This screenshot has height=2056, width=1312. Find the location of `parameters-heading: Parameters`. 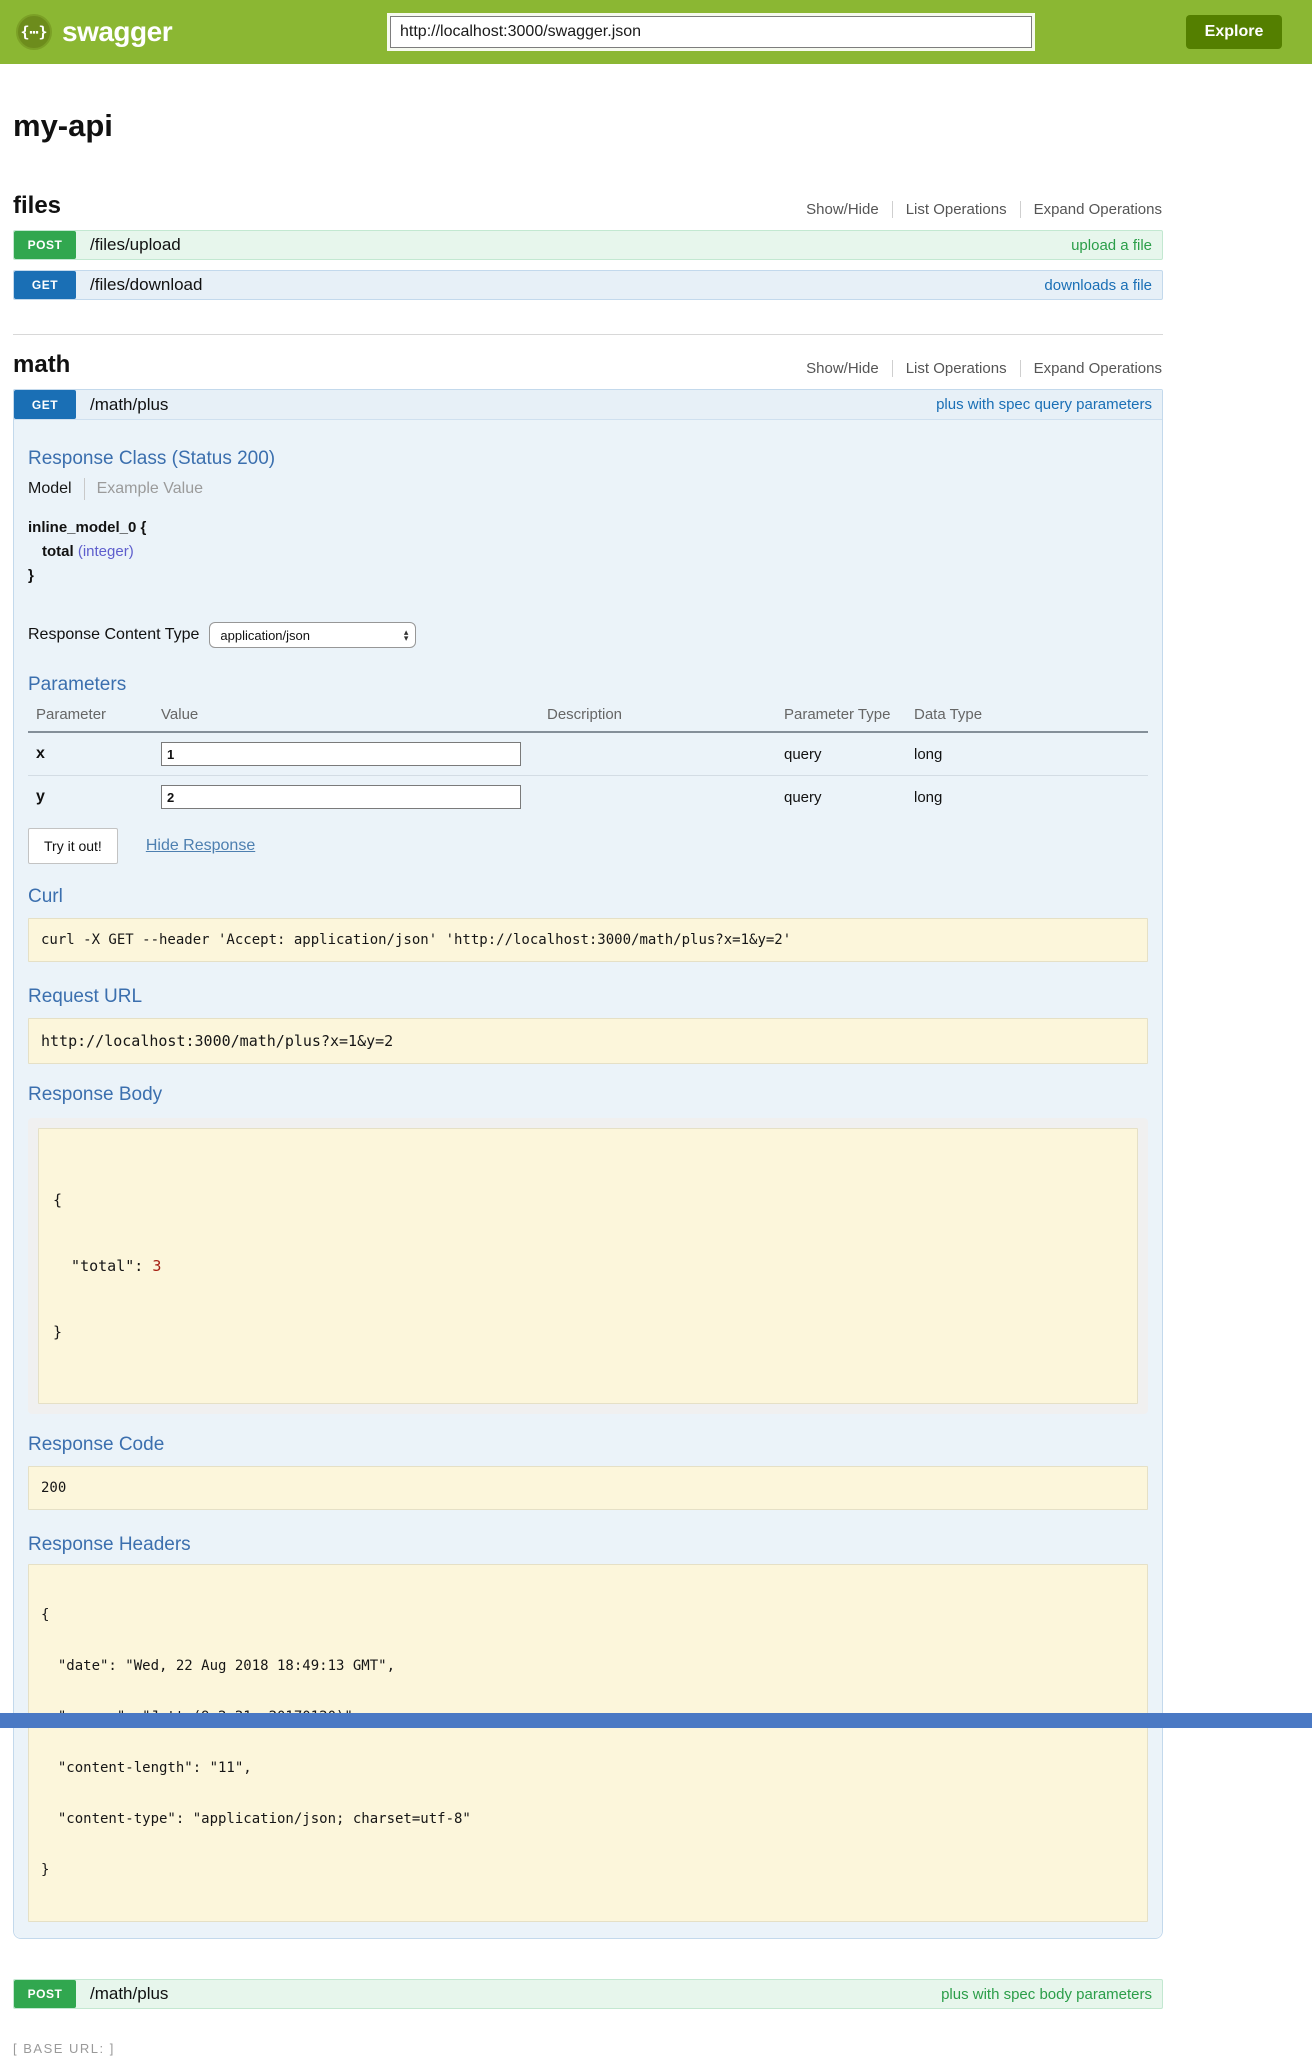

parameters-heading: Parameters is located at coordinates (77, 684).